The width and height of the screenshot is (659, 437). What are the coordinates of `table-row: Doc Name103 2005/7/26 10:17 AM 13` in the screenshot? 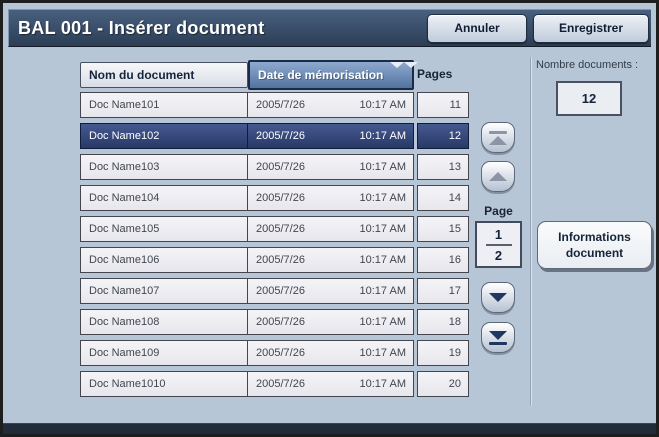 It's located at (277, 167).